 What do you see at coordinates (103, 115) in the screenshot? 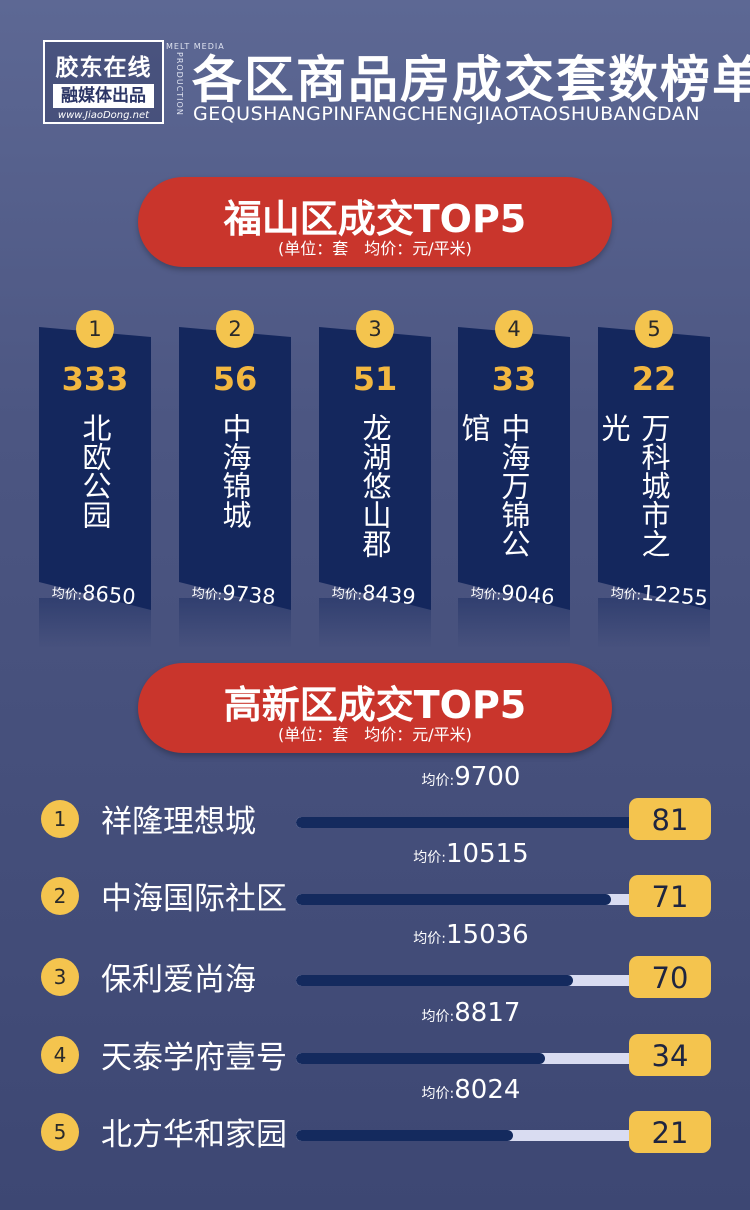
I see `logo-url-text: www.JiaoDong.net` at bounding box center [103, 115].